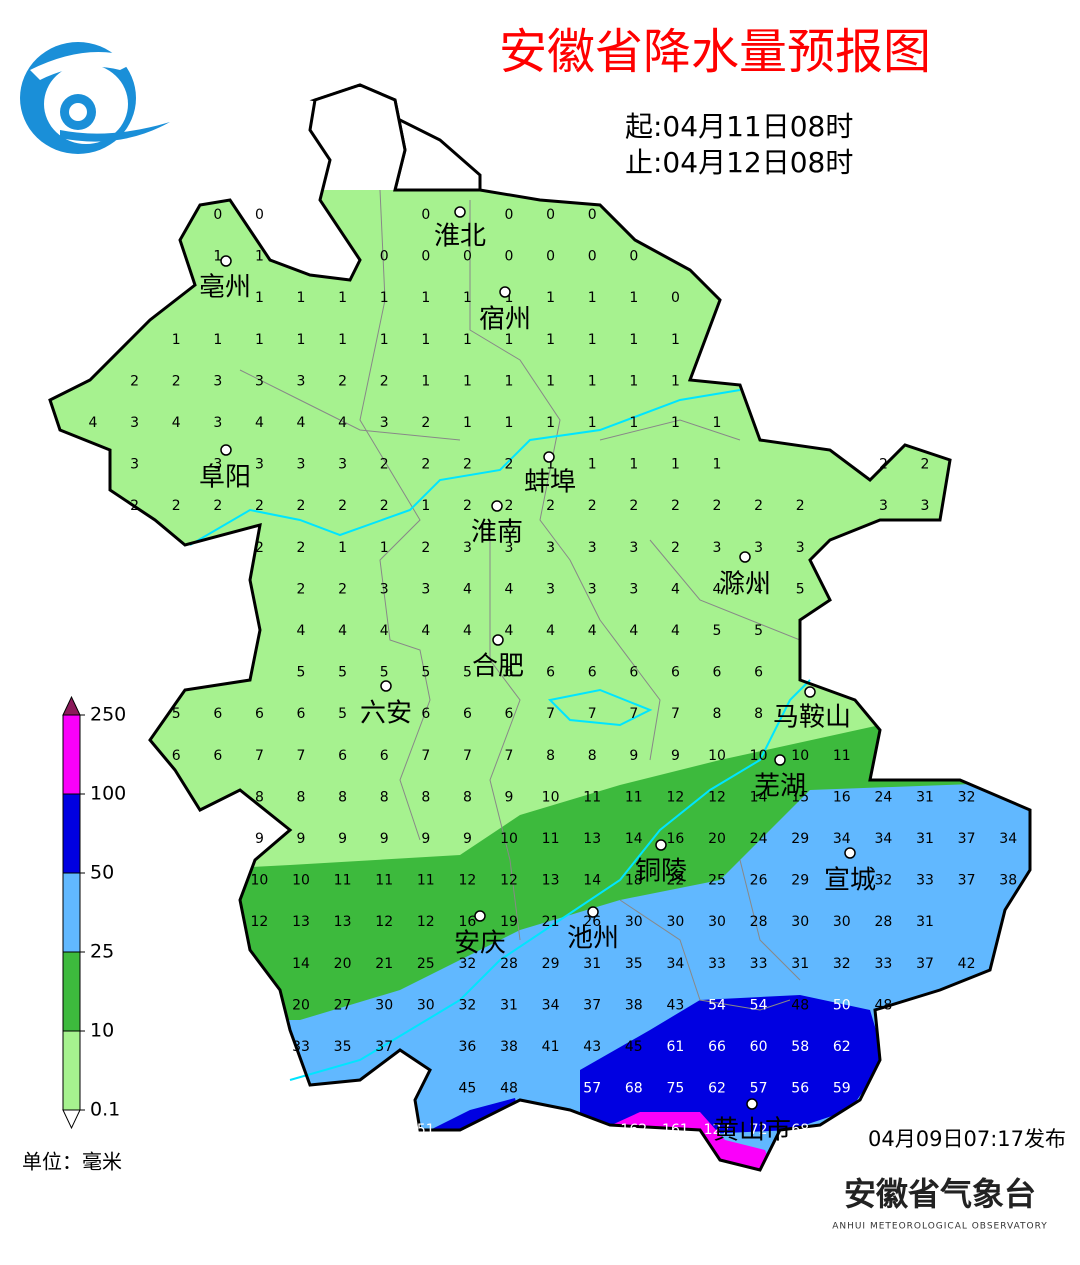 This screenshot has width=1080, height=1265. Describe the element at coordinates (745, 585) in the screenshot. I see `city-label: 滁州` at that location.